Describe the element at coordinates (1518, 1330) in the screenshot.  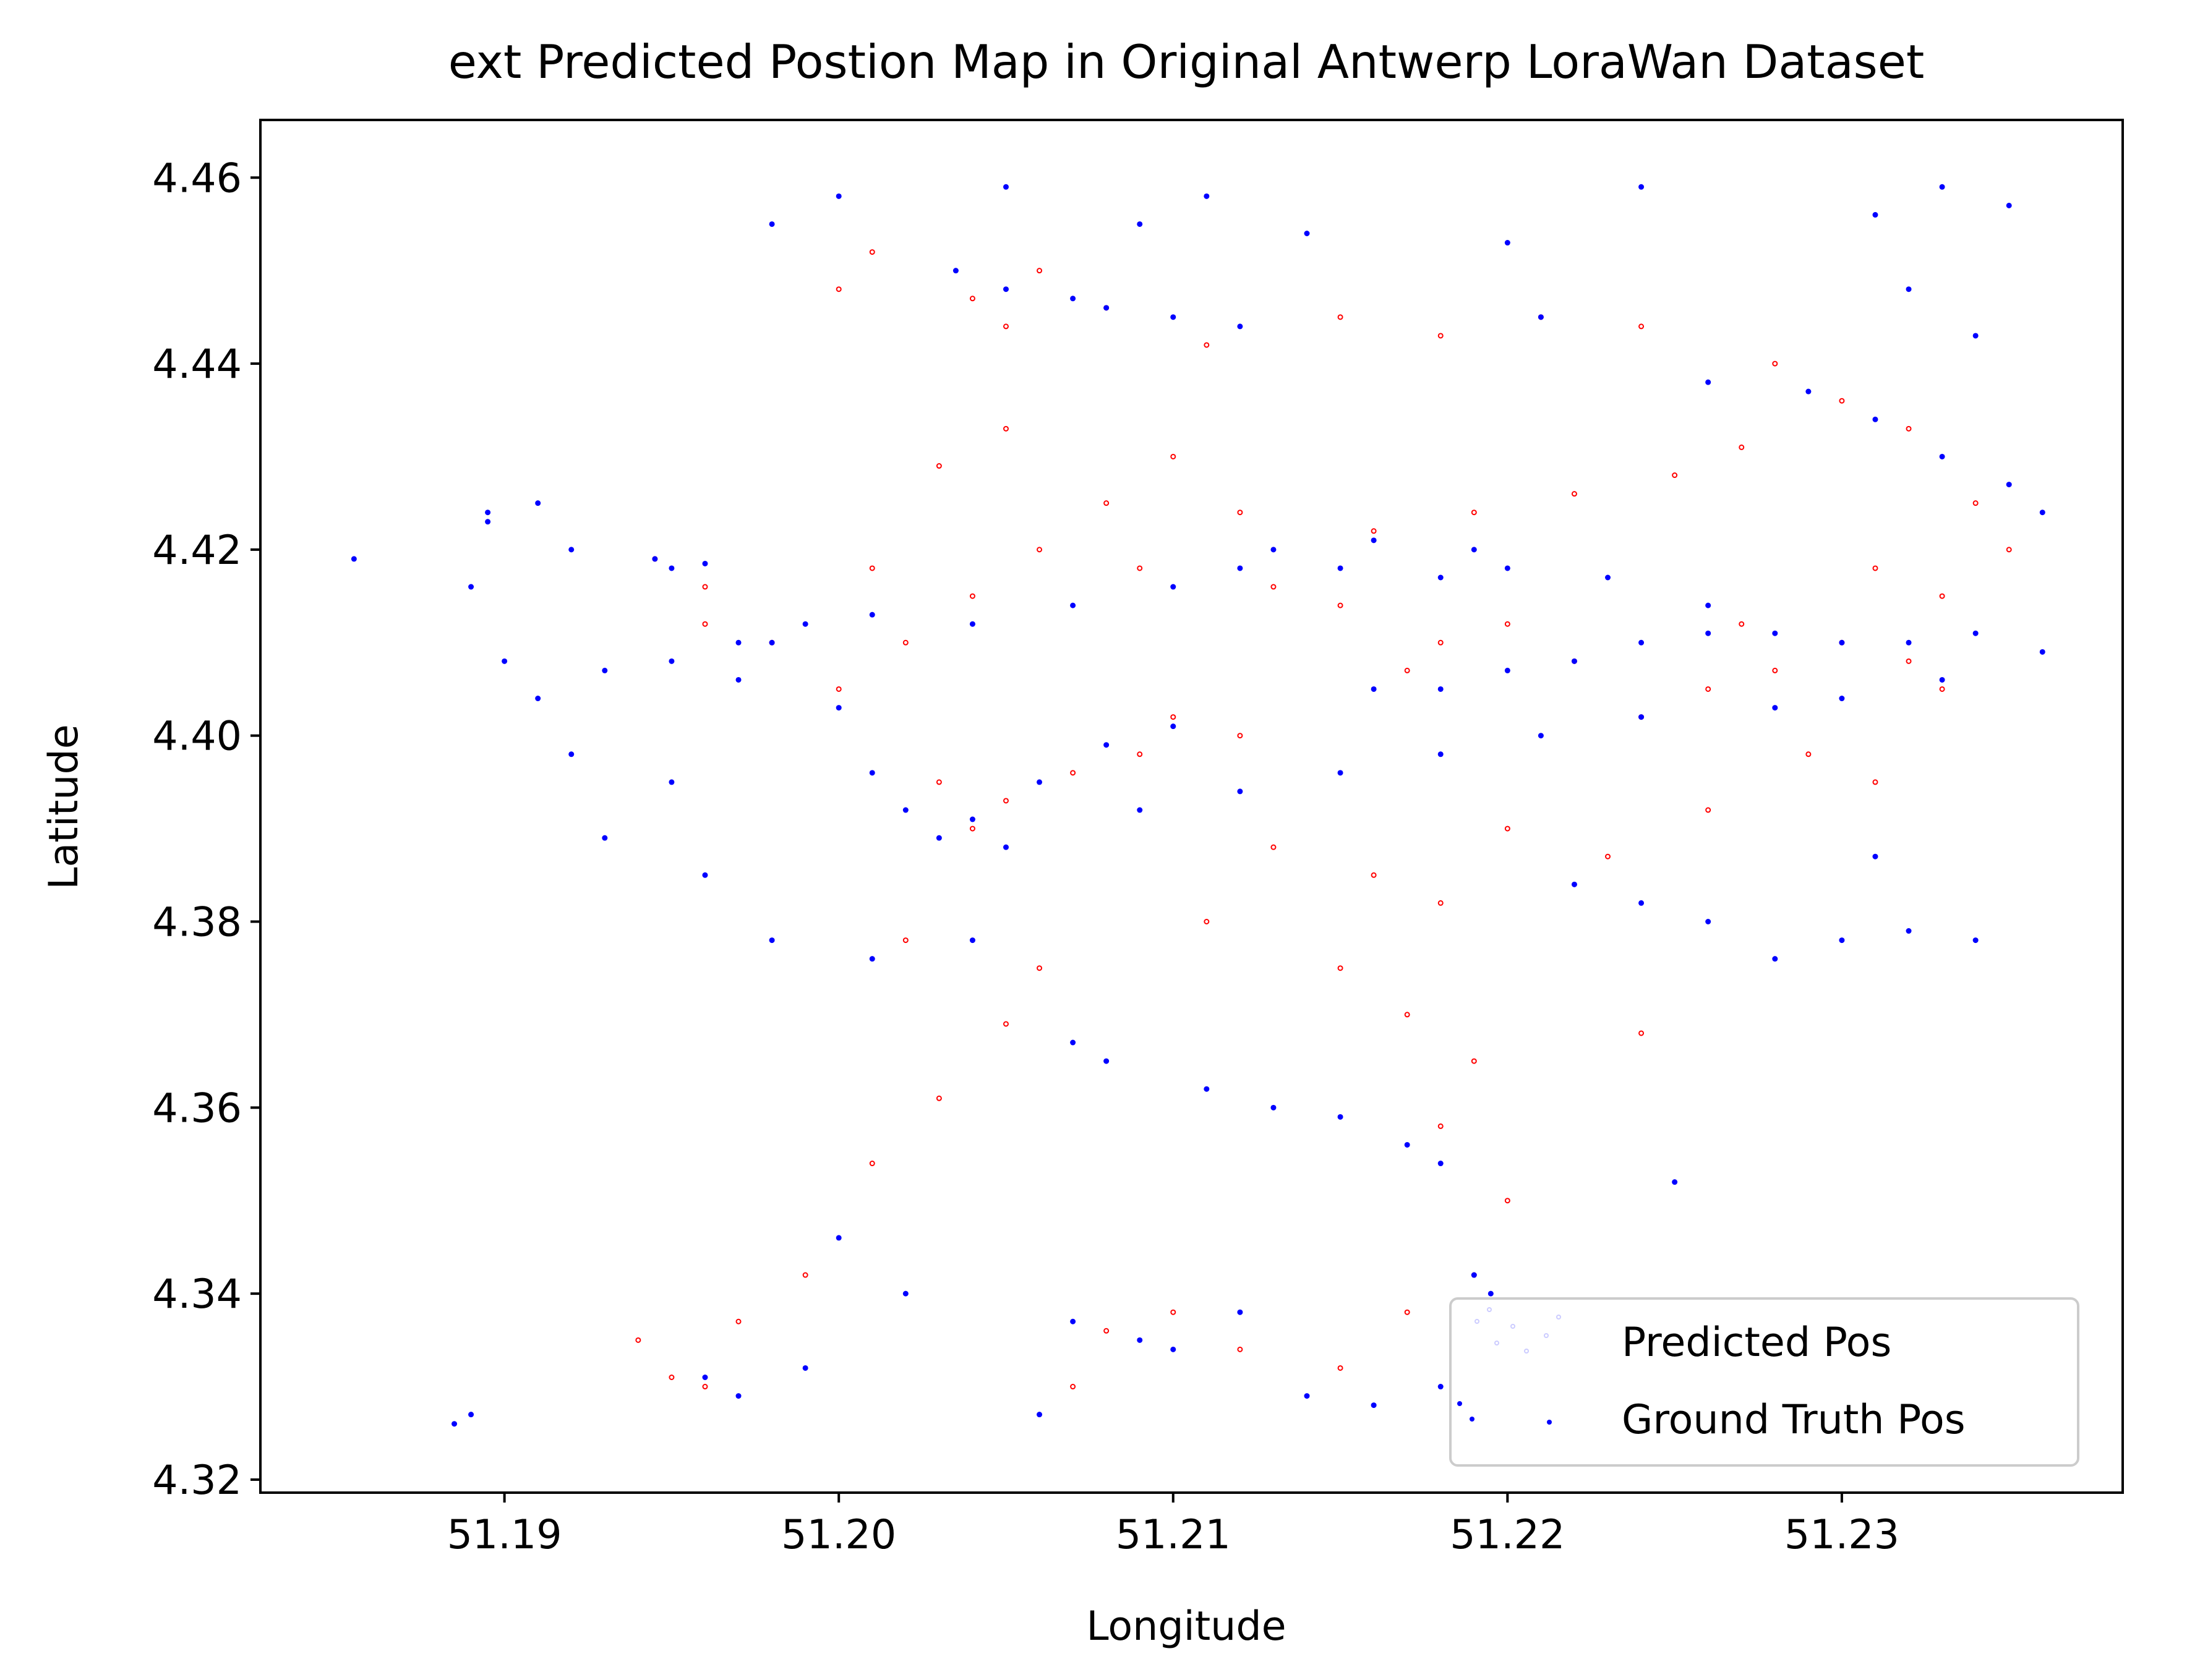
I see `legend-marker-predicted` at that location.